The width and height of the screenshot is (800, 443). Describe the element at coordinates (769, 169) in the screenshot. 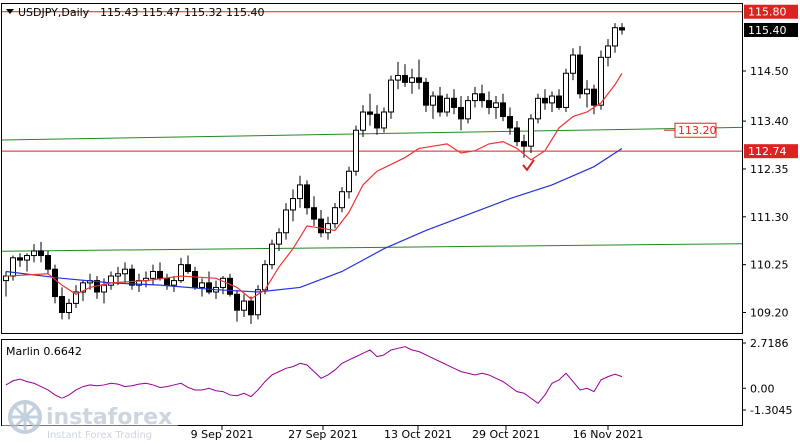

I see `price-tick-label: 112.35` at that location.